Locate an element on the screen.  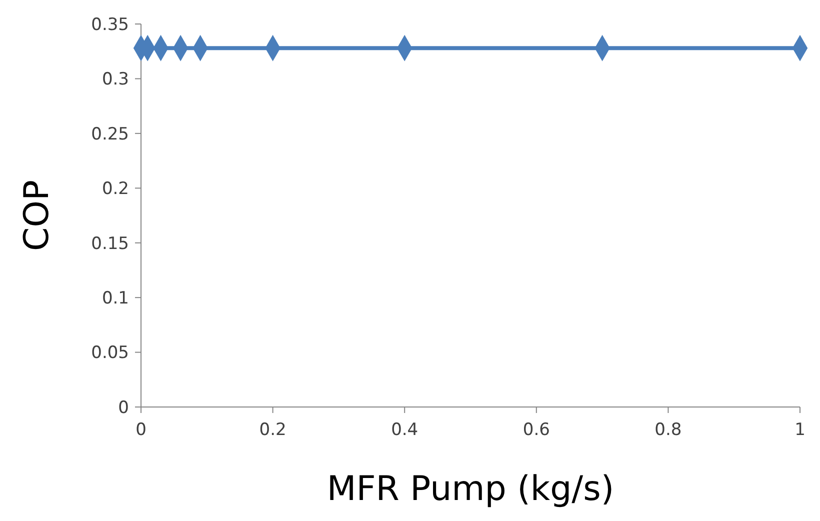
y-tick-label: 0.25 is located at coordinates (110, 134).